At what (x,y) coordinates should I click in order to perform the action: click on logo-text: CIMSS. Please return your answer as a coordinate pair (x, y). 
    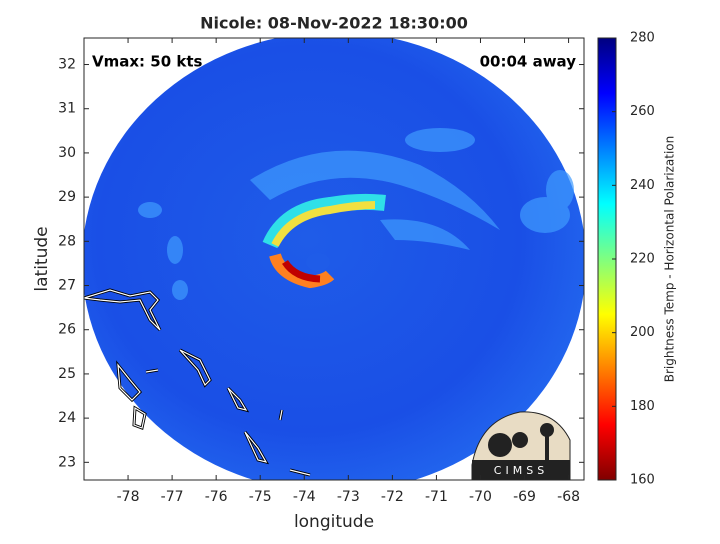
    Looking at the image, I should click on (521, 470).